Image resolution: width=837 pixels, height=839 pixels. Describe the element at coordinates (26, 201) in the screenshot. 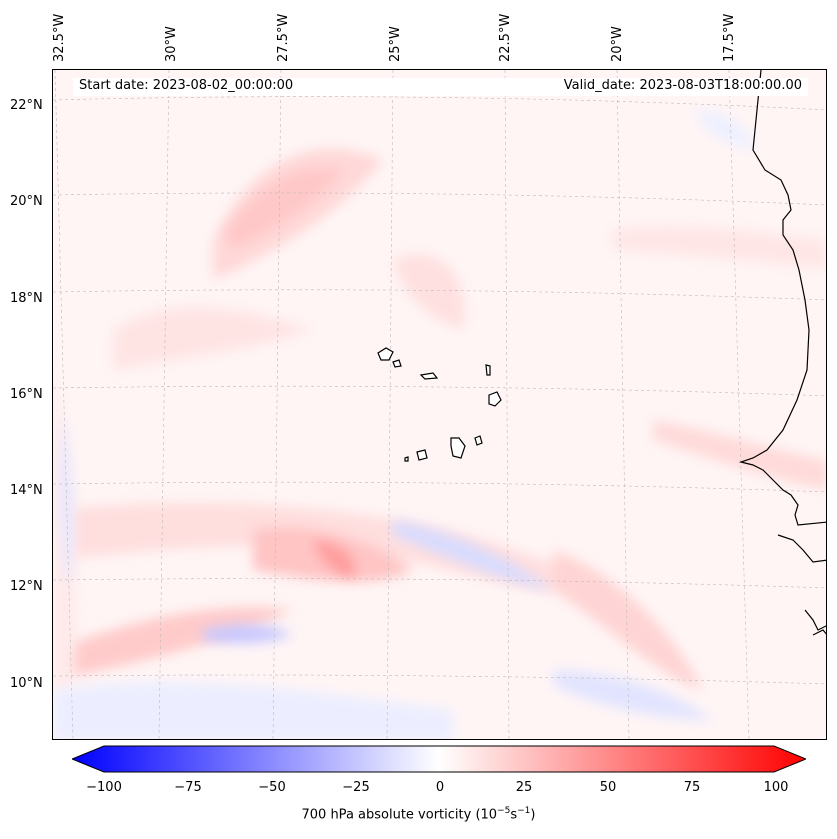

I see `lat-label-20n: 20°N` at that location.